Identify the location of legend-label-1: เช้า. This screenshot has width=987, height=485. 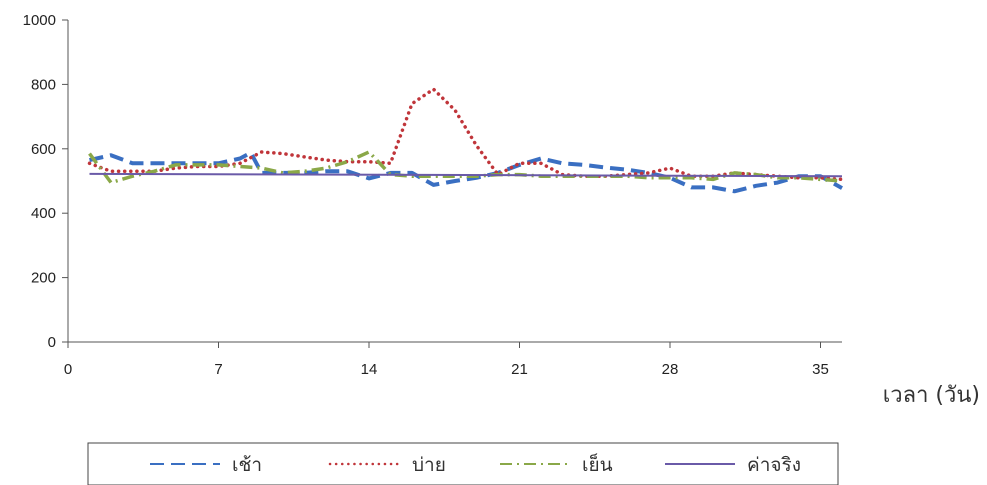
(247, 465).